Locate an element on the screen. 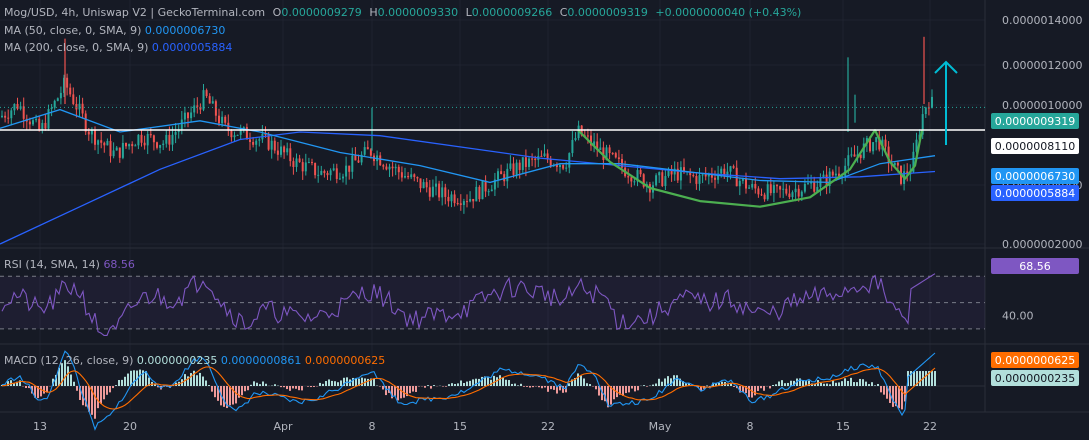 The image size is (1089, 440). ma50-label: MA (50, close, 0, SMA, 9) is located at coordinates (73, 30).